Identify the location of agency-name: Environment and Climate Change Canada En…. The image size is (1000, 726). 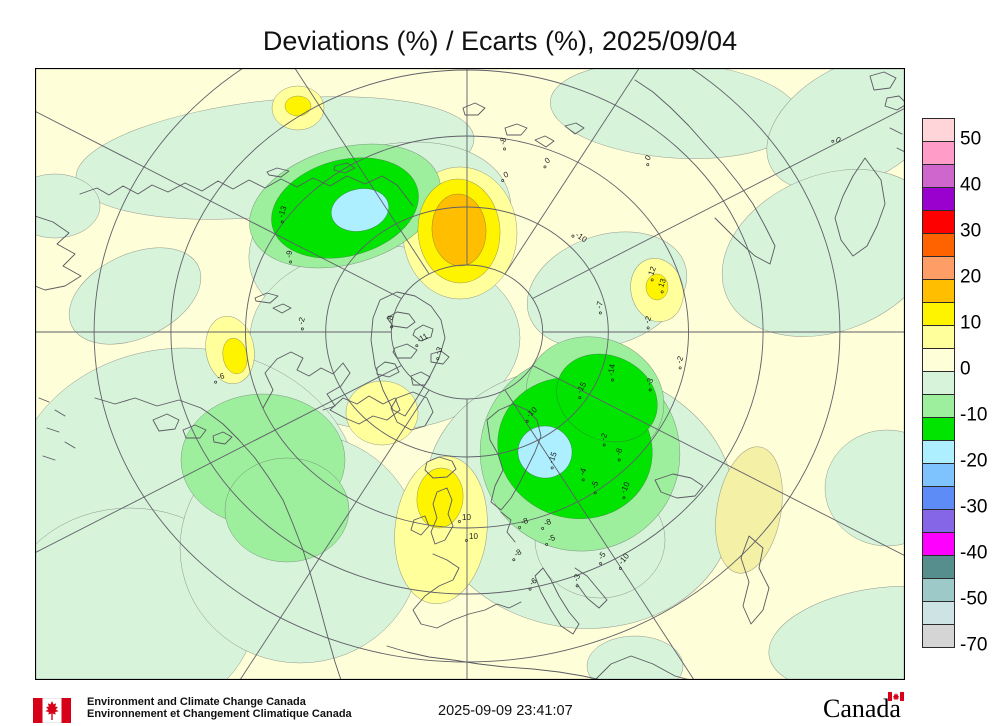
(219, 708).